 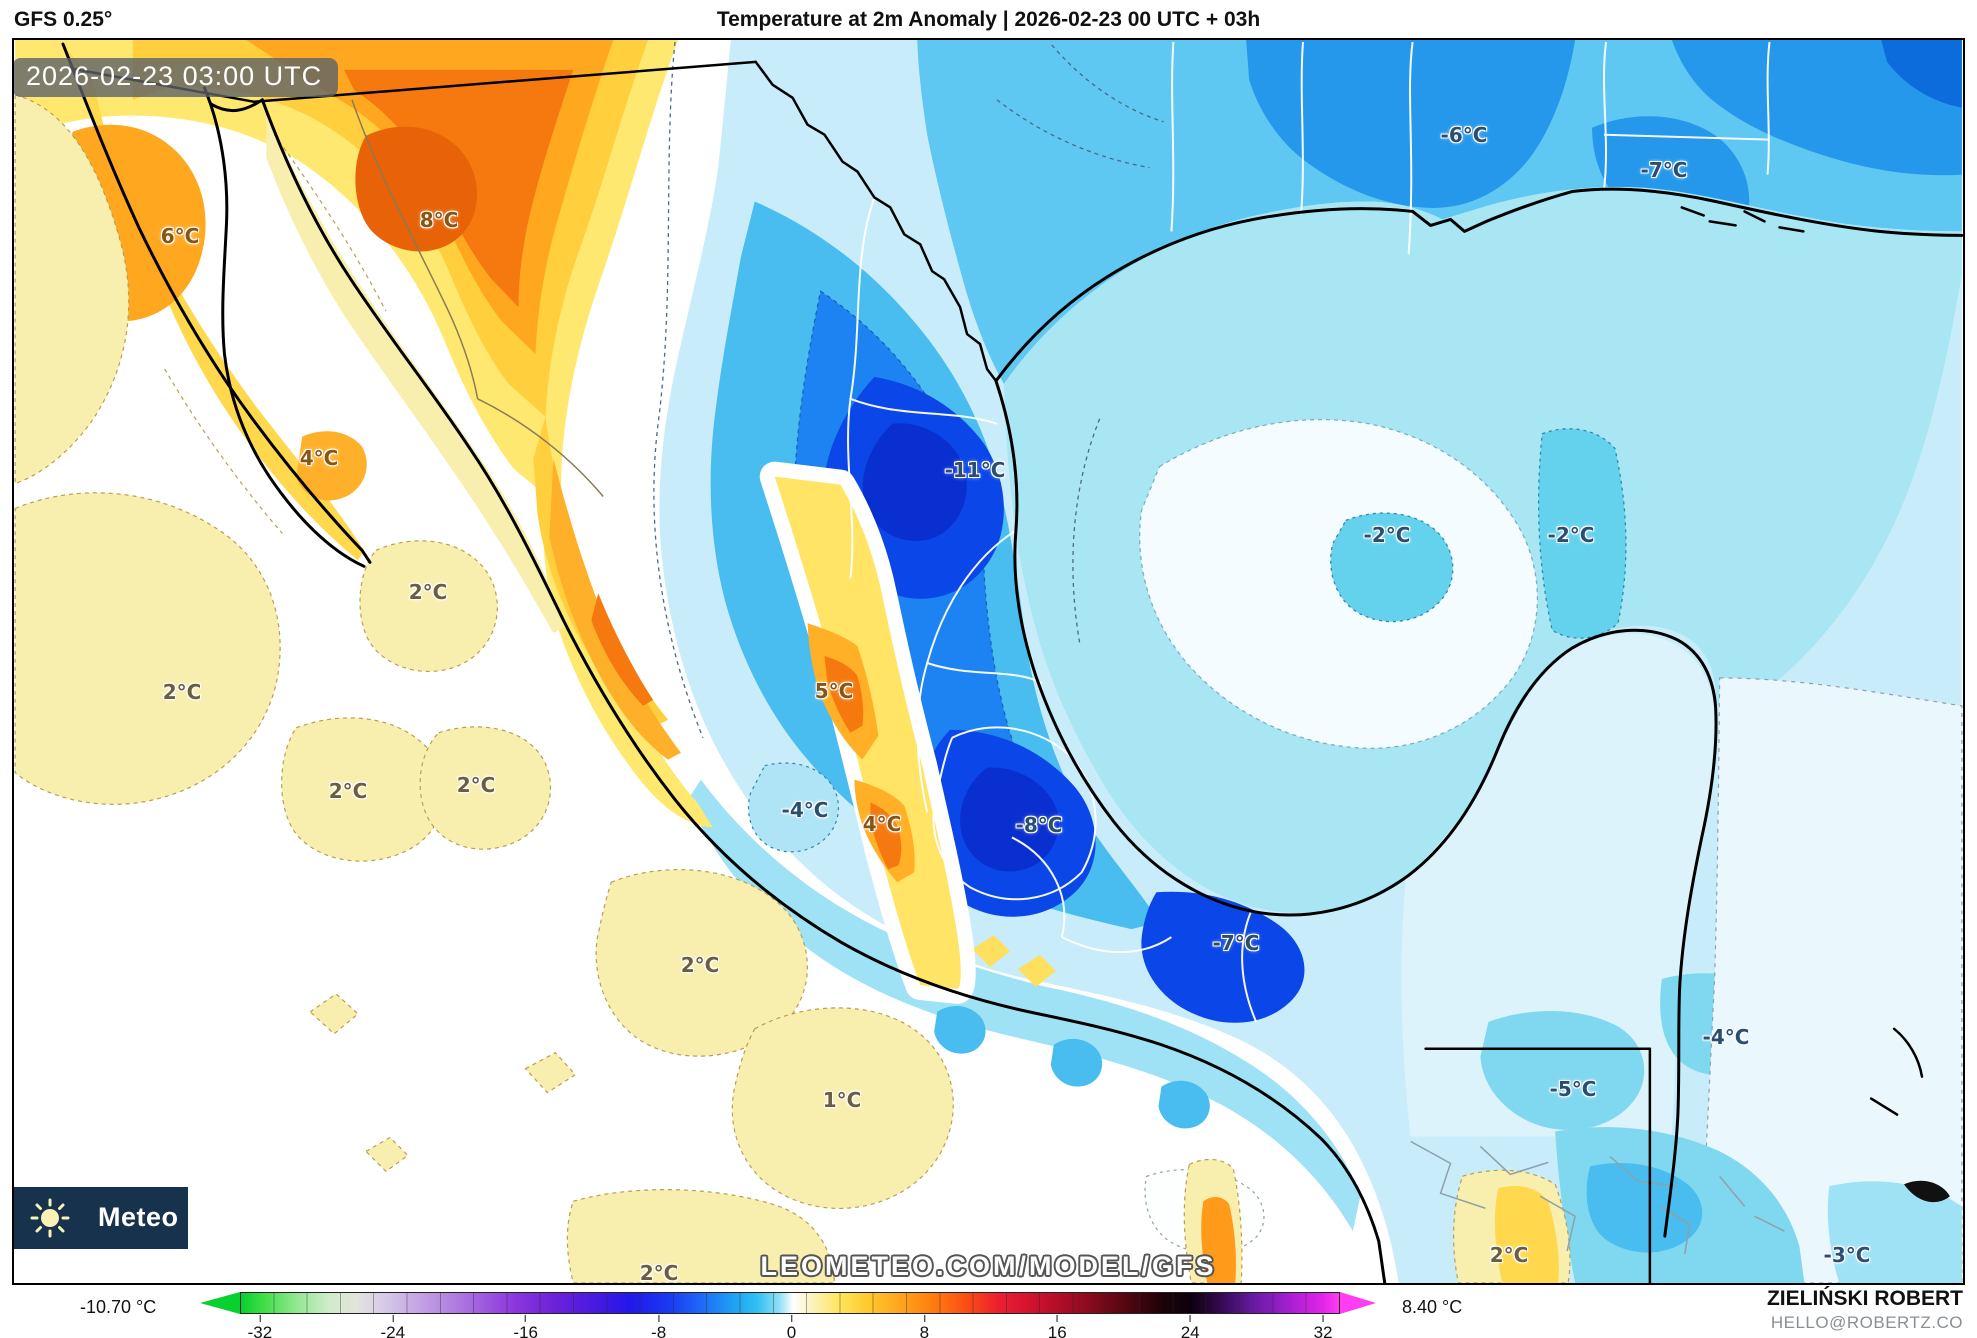 I want to click on watermark: LEOMETEO.COM/MODEL/GFS, so click(x=988, y=1266).